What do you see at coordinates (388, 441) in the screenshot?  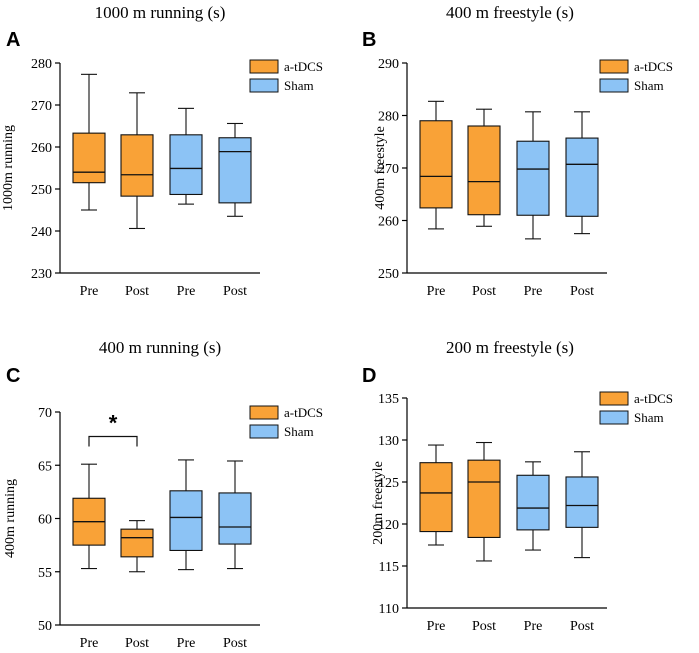 I see `y-tick-label: 130` at bounding box center [388, 441].